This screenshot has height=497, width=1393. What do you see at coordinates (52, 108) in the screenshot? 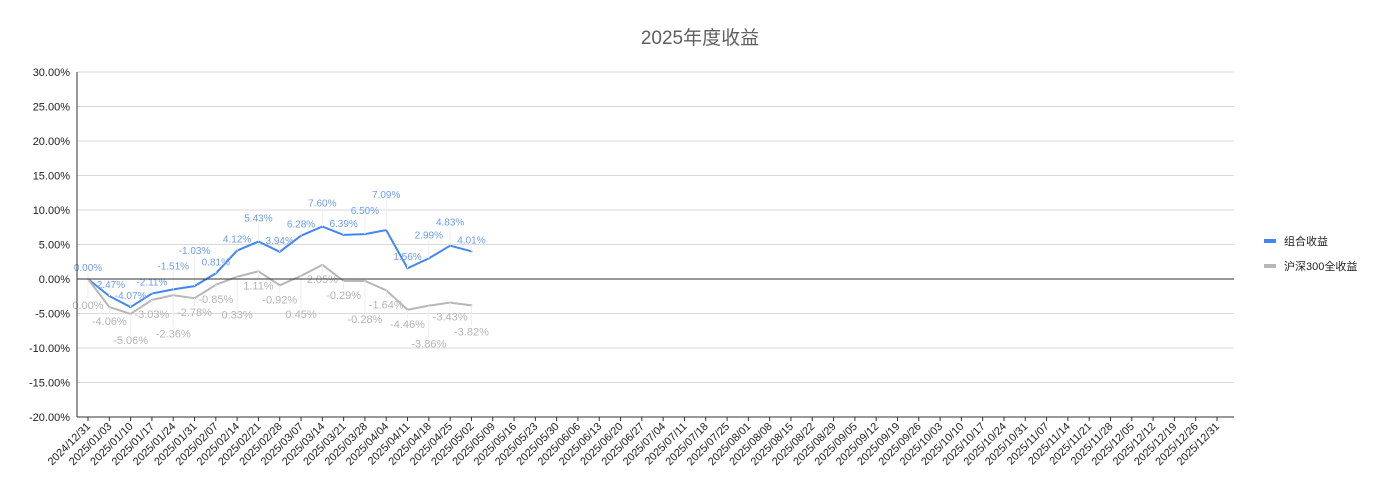
I see `y-tick-label: 25.00%` at bounding box center [52, 108].